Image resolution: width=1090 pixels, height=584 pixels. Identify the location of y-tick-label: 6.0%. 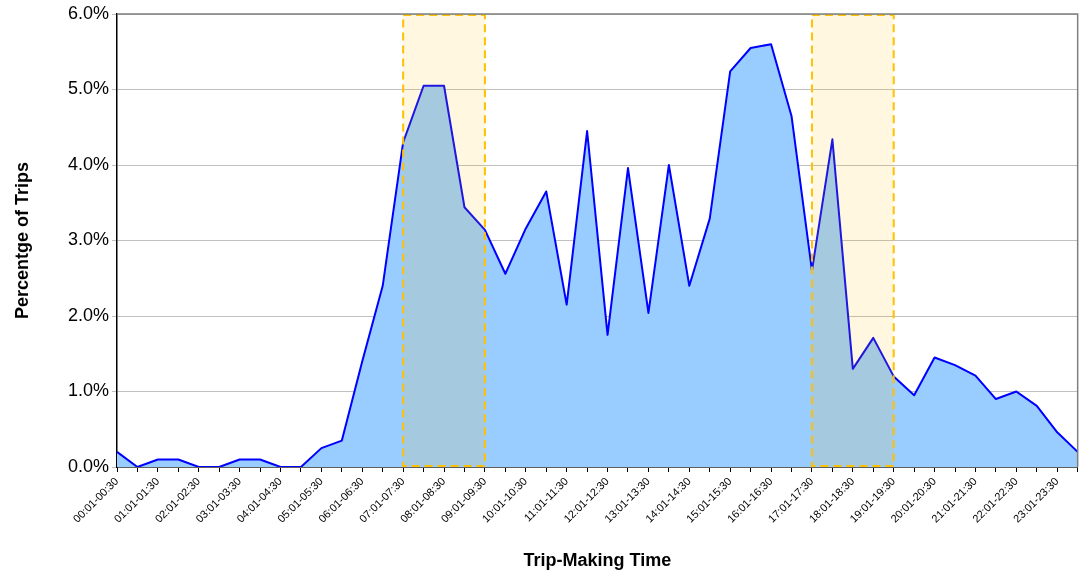
(88, 12).